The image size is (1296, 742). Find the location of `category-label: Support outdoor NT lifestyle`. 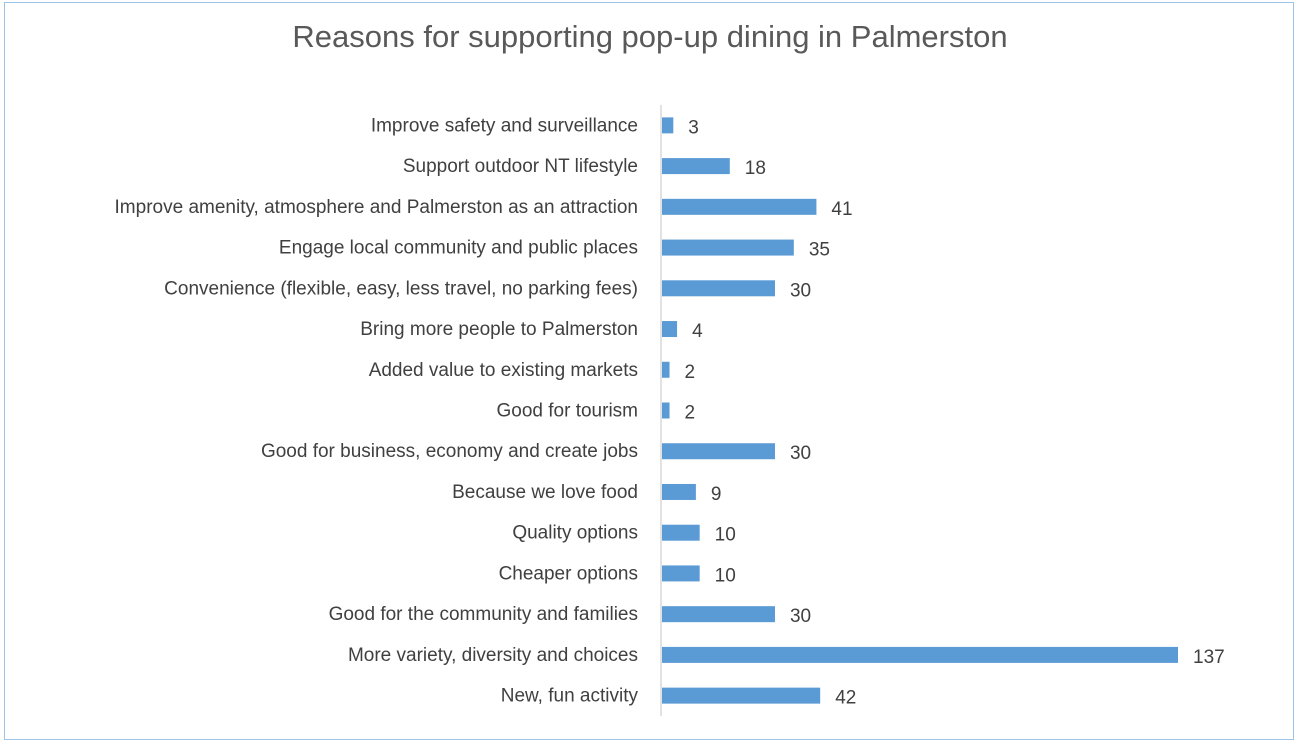

category-label: Support outdoor NT lifestyle is located at coordinates (520, 166).